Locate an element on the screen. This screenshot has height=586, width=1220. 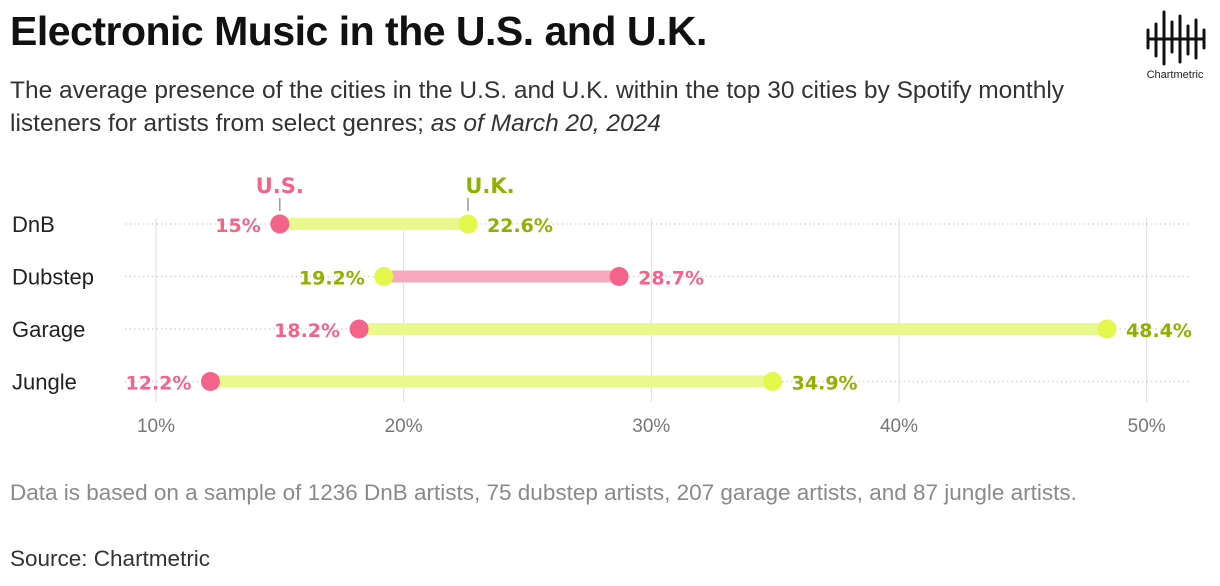
category-label: DnB is located at coordinates (33, 224).